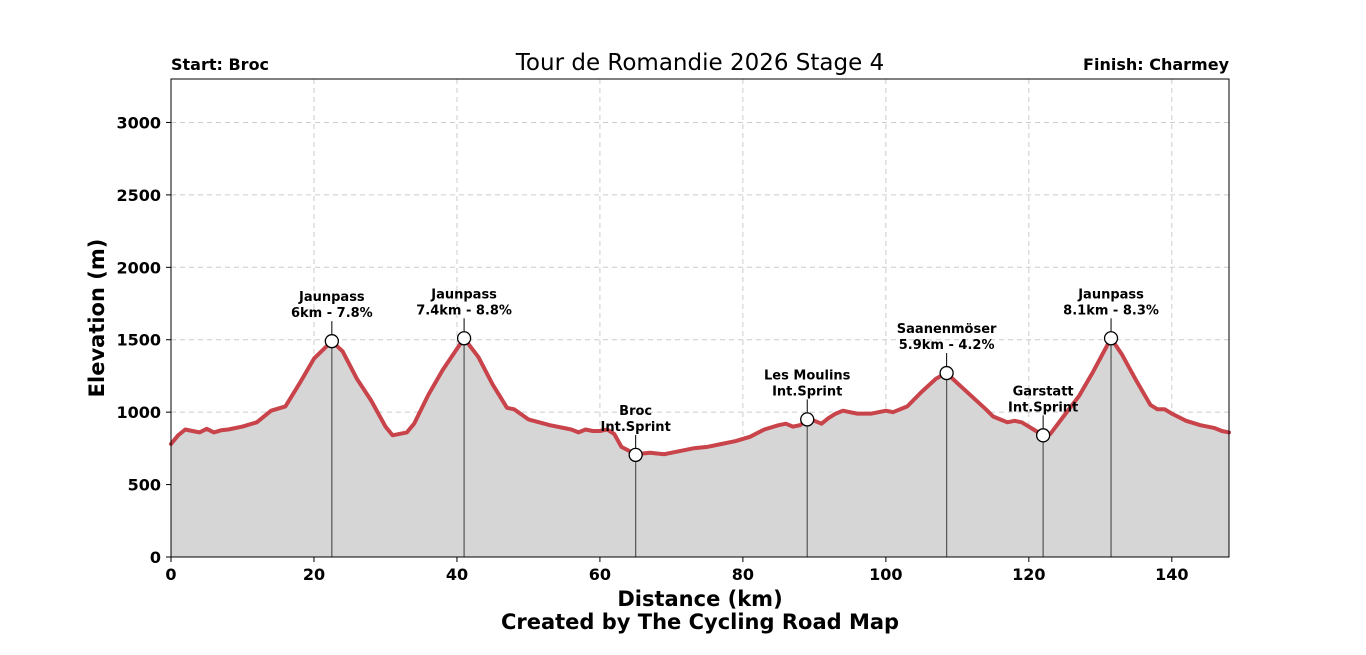  I want to click on annotation-name: Saanenmöser, so click(947, 329).